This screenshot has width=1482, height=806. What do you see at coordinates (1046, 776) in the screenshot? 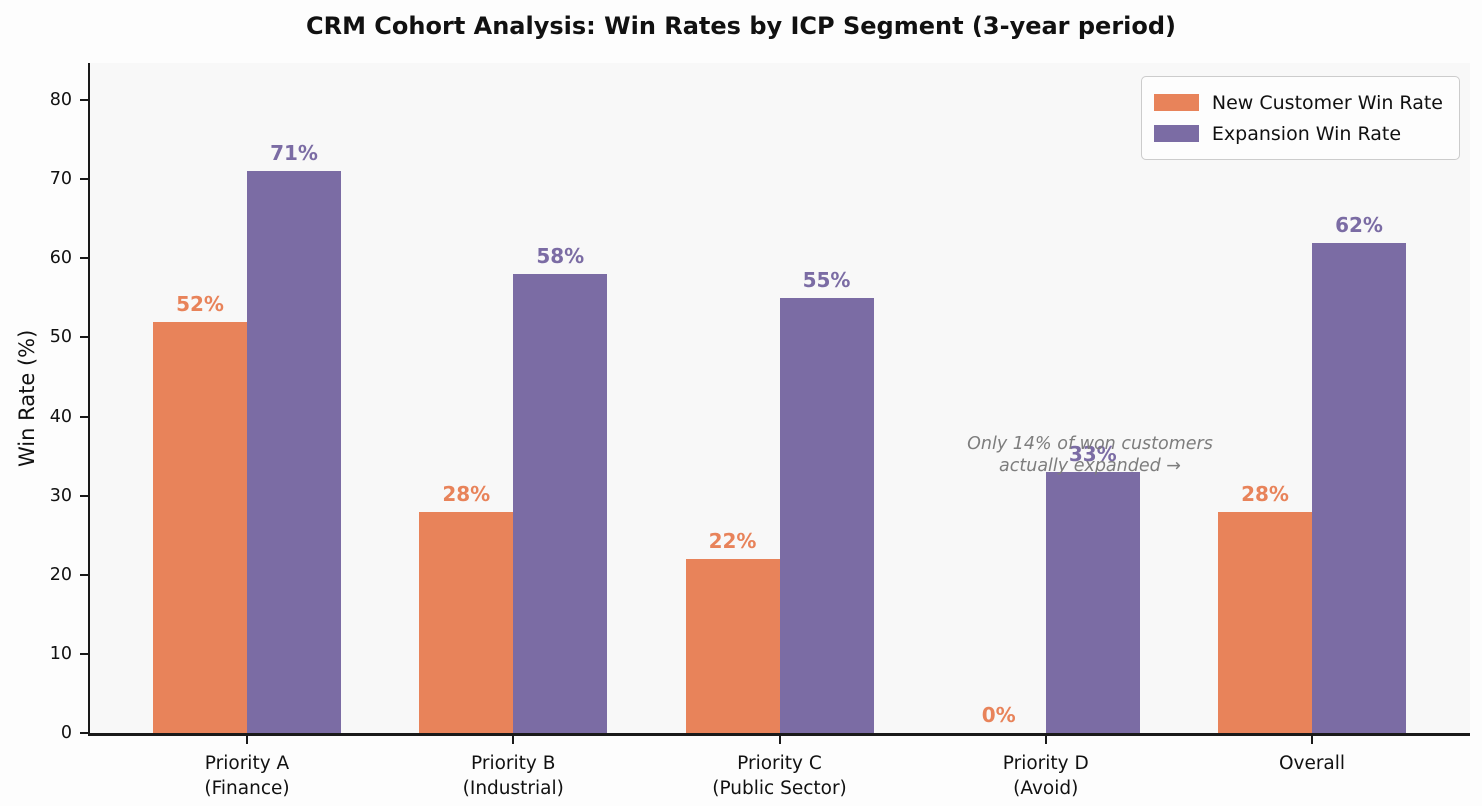
I see `x-tick-label: Priority D (Avoid)` at bounding box center [1046, 776].